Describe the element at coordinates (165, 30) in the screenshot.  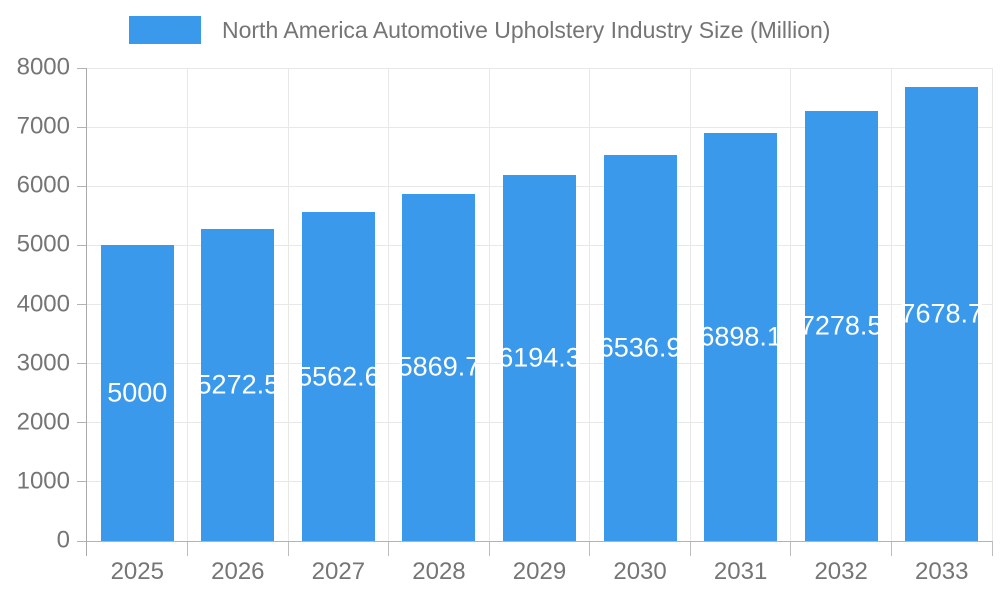
I see `legend-swatch` at that location.